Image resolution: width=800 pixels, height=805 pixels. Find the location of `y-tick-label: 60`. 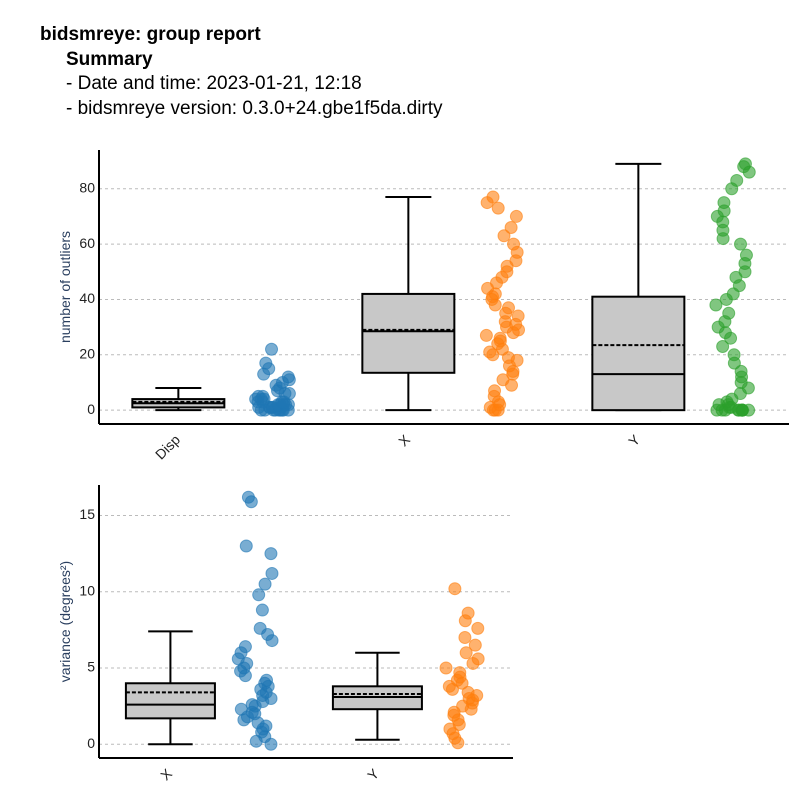

y-tick-label: 60 is located at coordinates (87, 243).